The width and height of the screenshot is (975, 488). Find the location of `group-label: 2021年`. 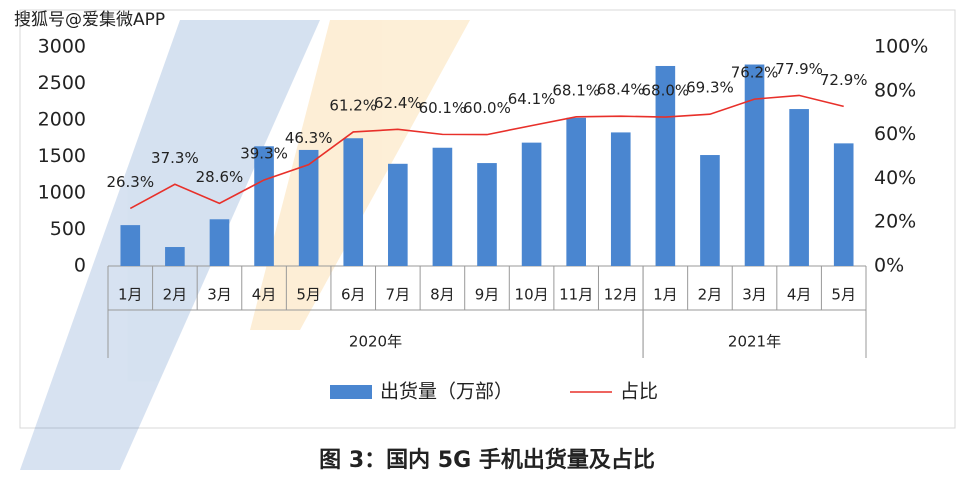

group-label: 2021年 is located at coordinates (754, 342).